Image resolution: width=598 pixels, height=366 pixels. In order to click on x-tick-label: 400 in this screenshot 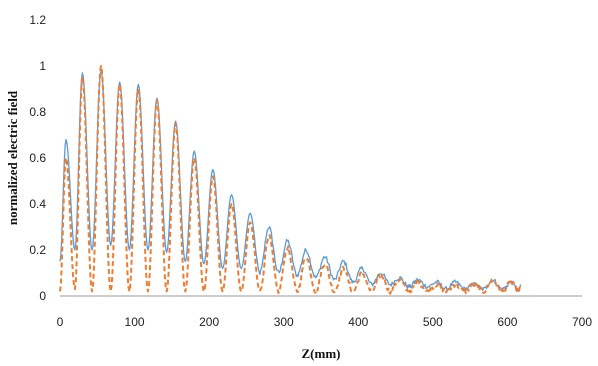, I will do `click(358, 322)`.